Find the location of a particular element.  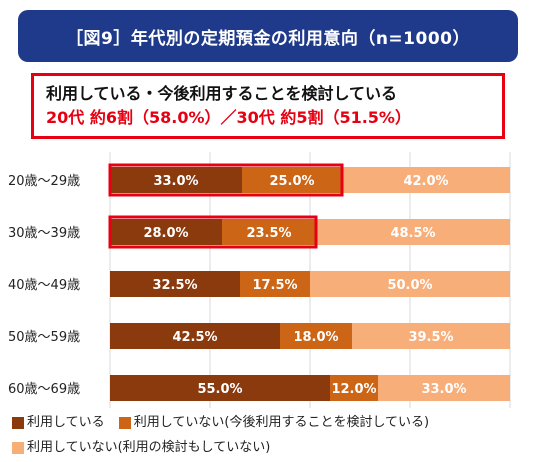

legend-item-considering: 利用していない(今後利用することを検討している) is located at coordinates (274, 423).